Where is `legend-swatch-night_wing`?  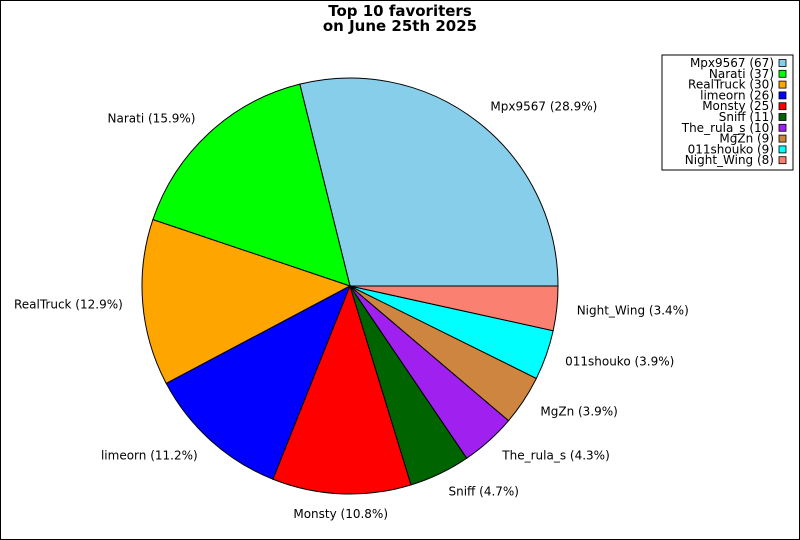
legend-swatch-night_wing is located at coordinates (782, 160).